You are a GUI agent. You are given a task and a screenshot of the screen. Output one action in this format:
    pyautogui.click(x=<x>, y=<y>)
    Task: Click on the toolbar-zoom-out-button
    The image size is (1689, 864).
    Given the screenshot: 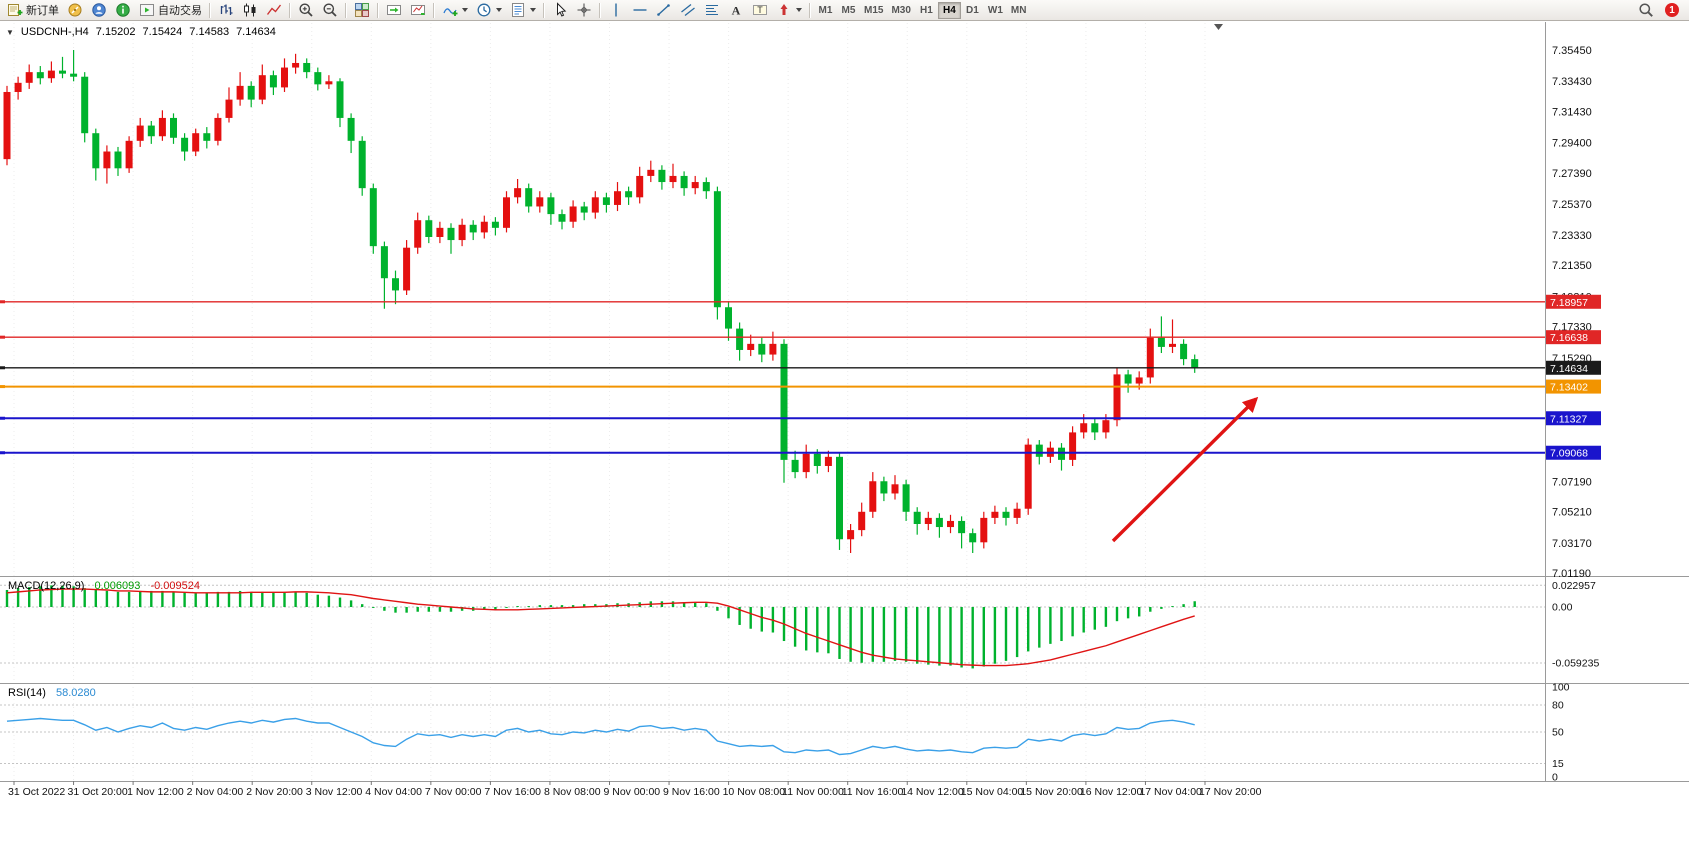 What is the action you would take?
    pyautogui.click(x=330, y=10)
    